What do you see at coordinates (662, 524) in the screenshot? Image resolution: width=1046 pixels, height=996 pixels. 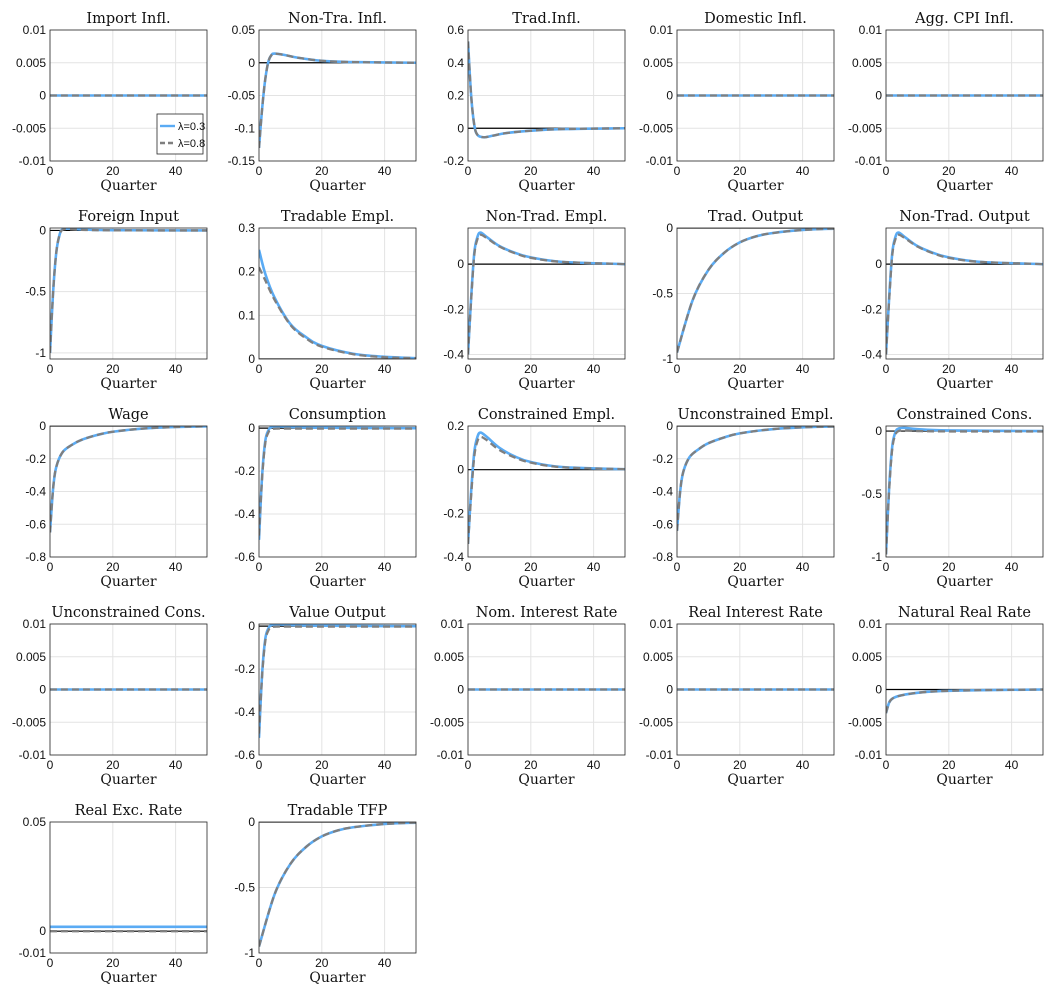 I see `y-tick-label: -0.6` at bounding box center [662, 524].